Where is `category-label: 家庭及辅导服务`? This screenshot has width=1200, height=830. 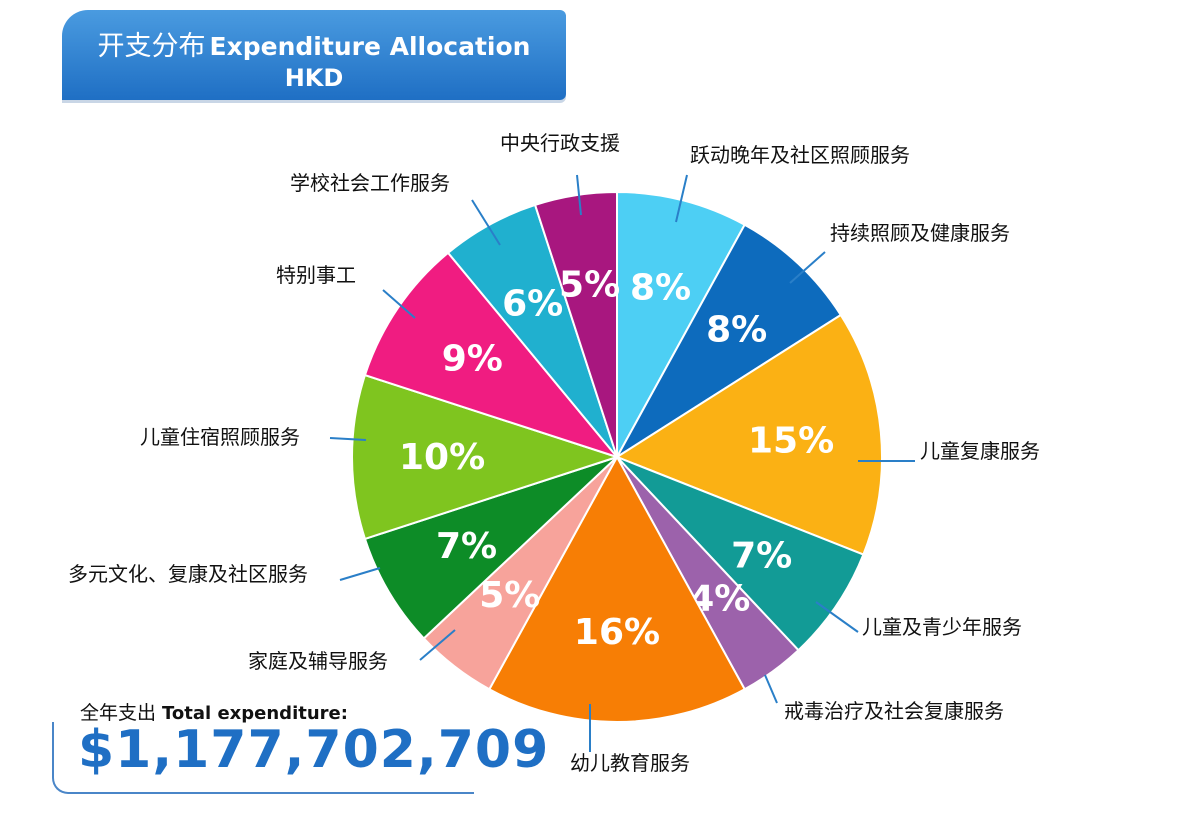
category-label: 家庭及辅导服务 is located at coordinates (318, 661).